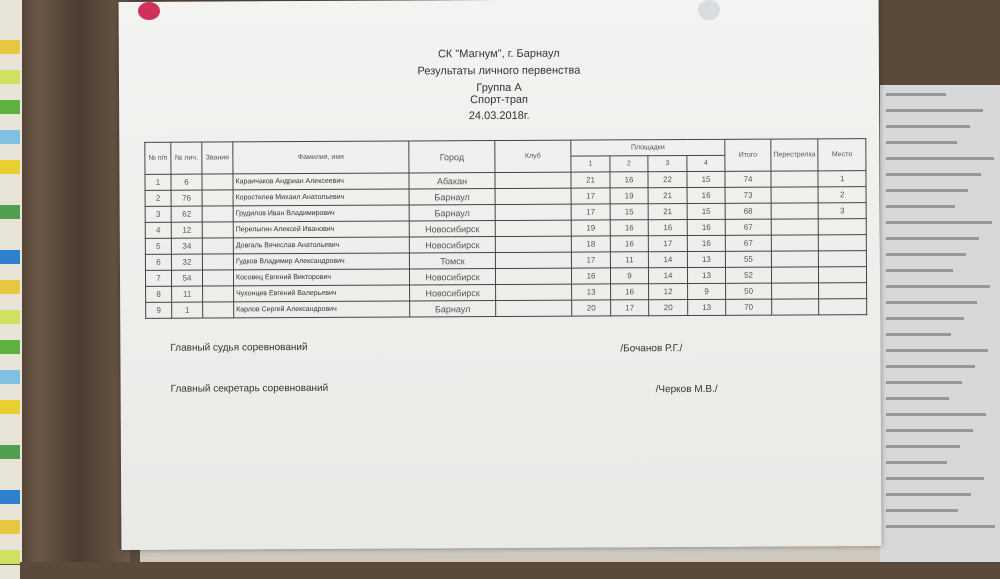 The height and width of the screenshot is (579, 1000). What do you see at coordinates (668, 291) in the screenshot?
I see `cell-range-3: 12` at bounding box center [668, 291].